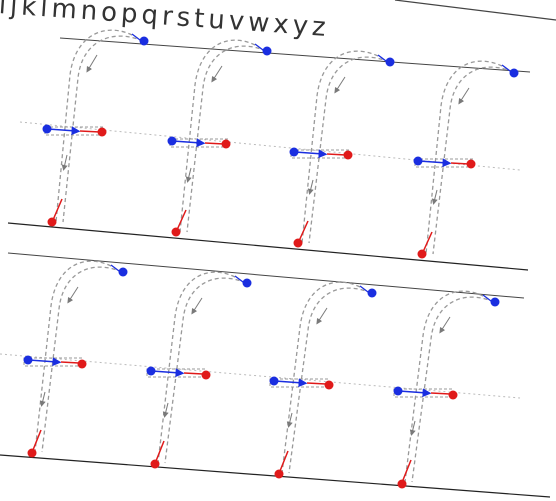 The height and width of the screenshot is (501, 556). What do you see at coordinates (266, 275) in the screenshot?
I see `row2-topline` at bounding box center [266, 275].